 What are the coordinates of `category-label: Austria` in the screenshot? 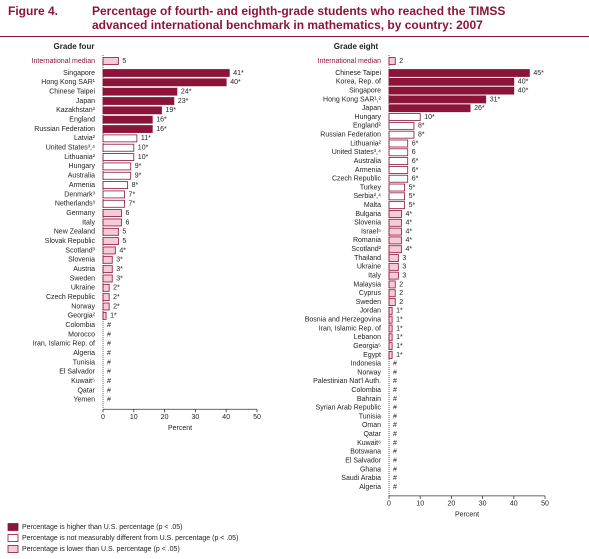 It's located at (84, 269).